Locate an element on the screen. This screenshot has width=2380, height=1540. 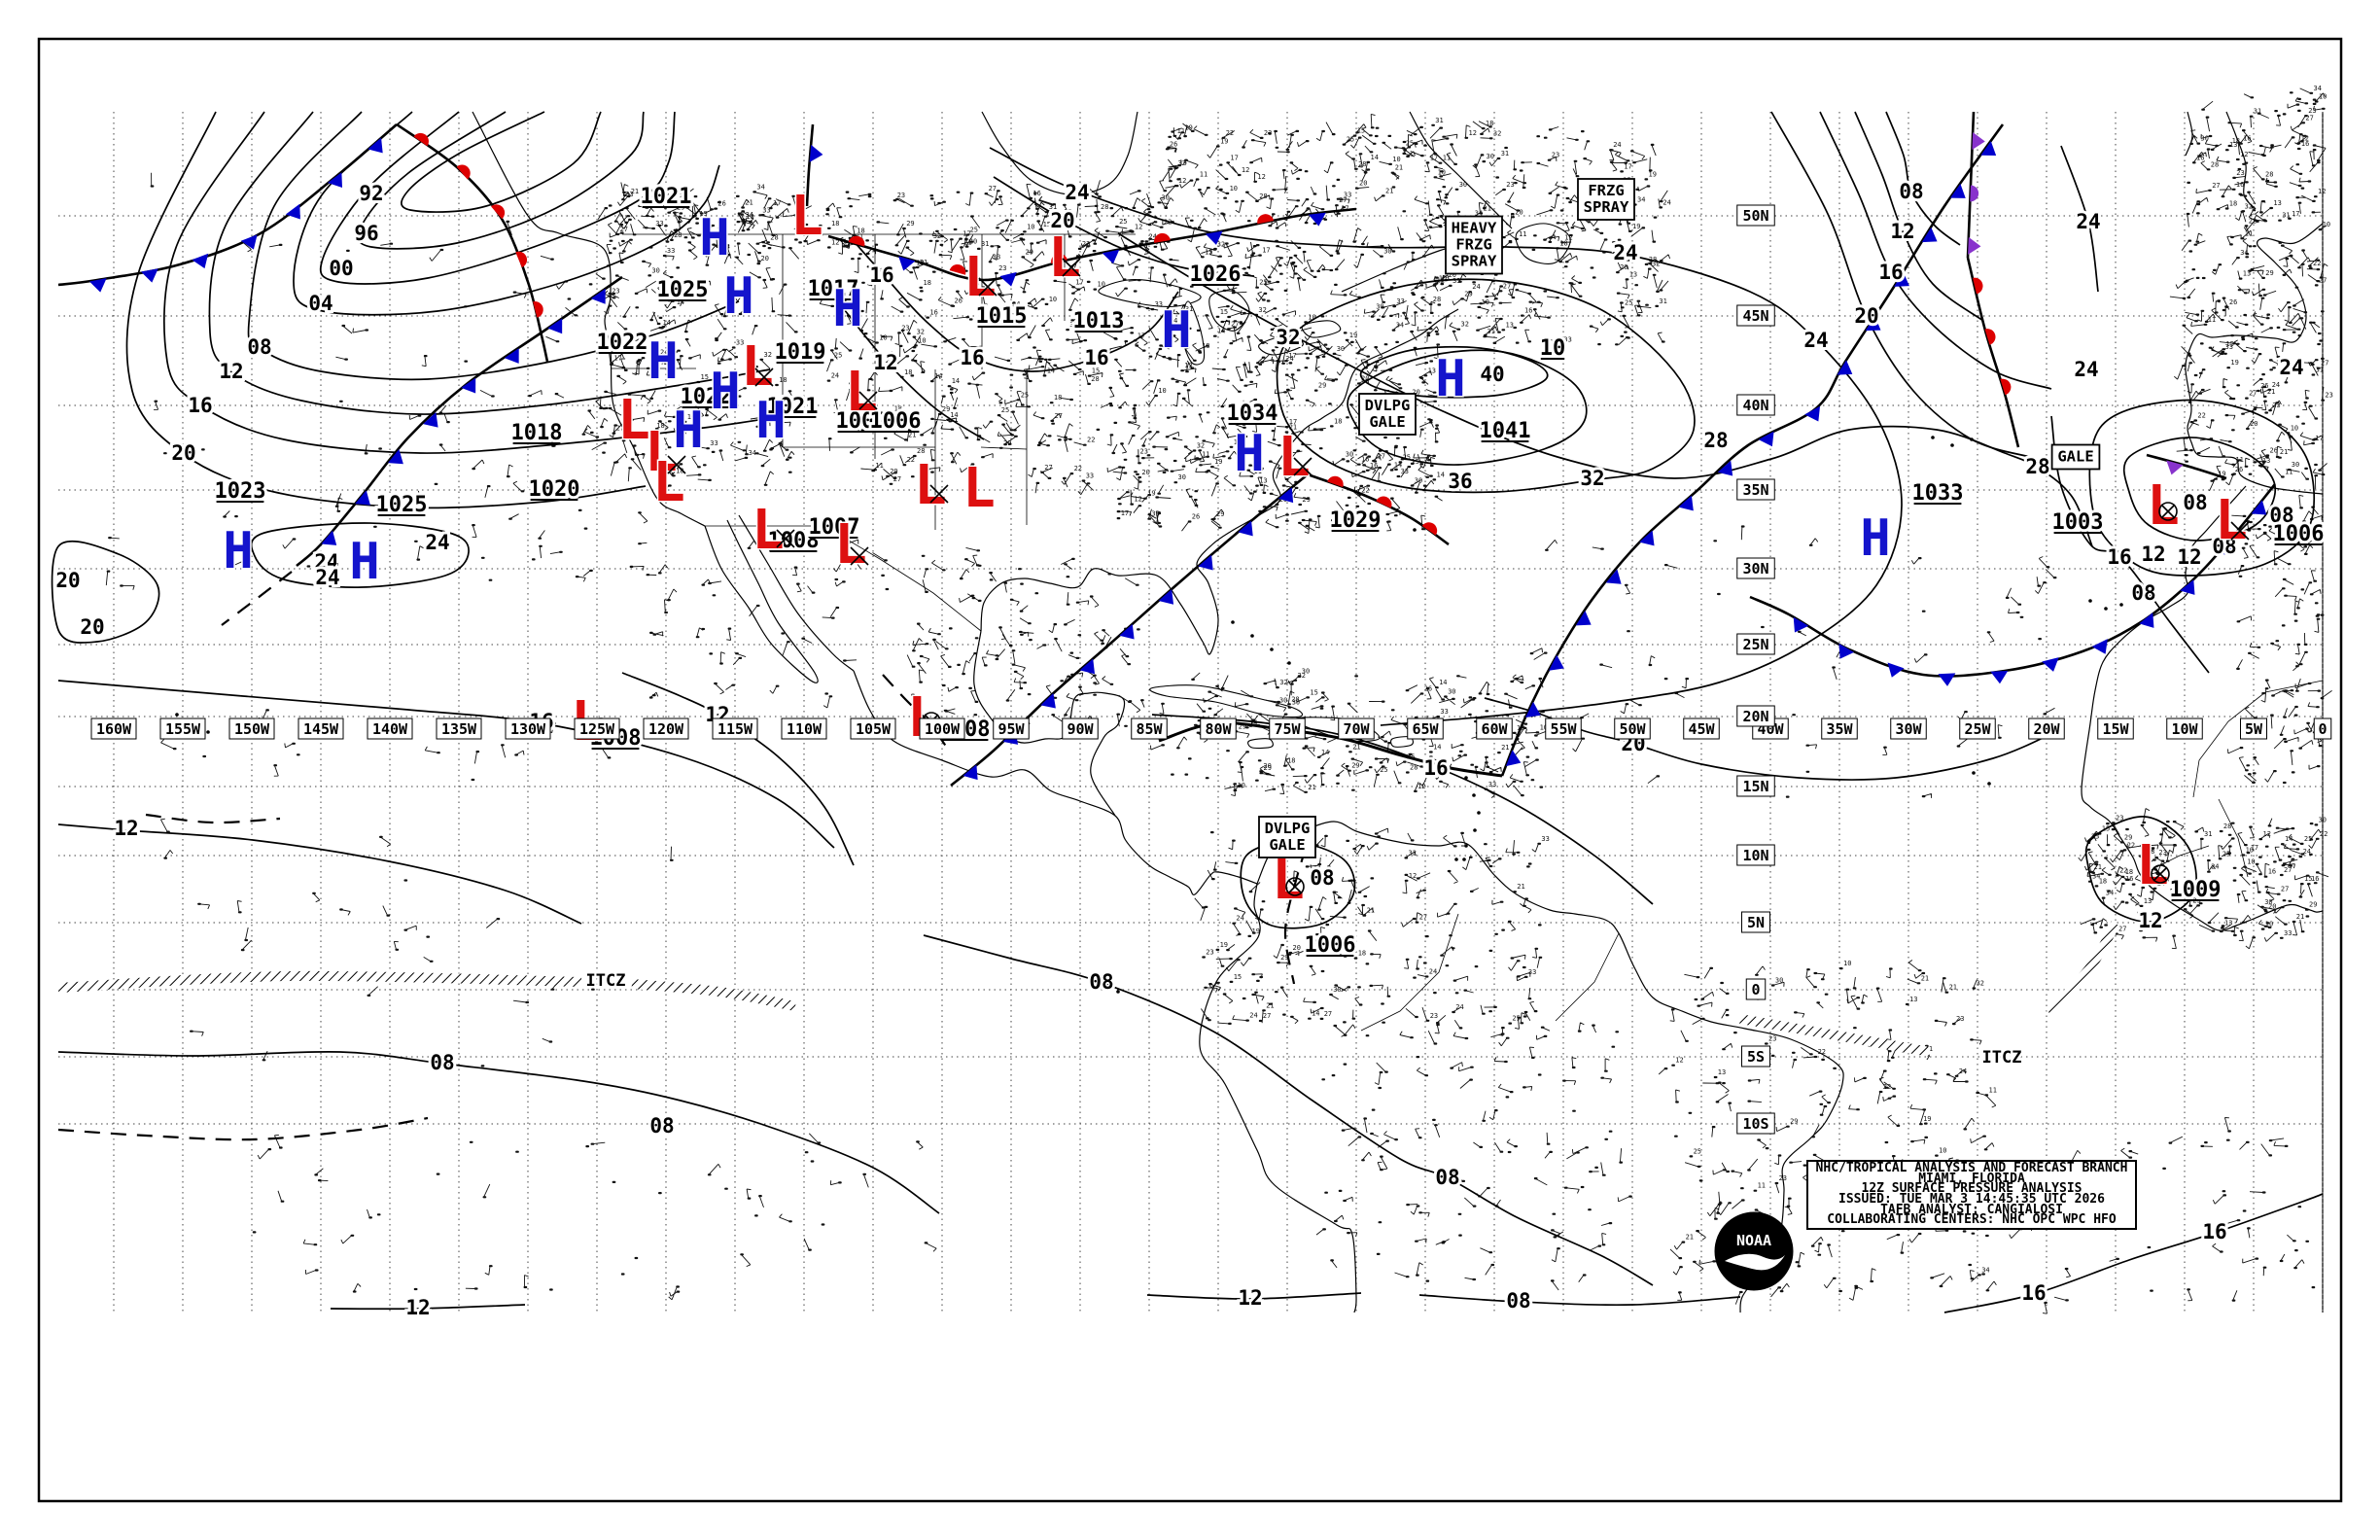
pressure-value-label: 1025 is located at coordinates (402, 505).